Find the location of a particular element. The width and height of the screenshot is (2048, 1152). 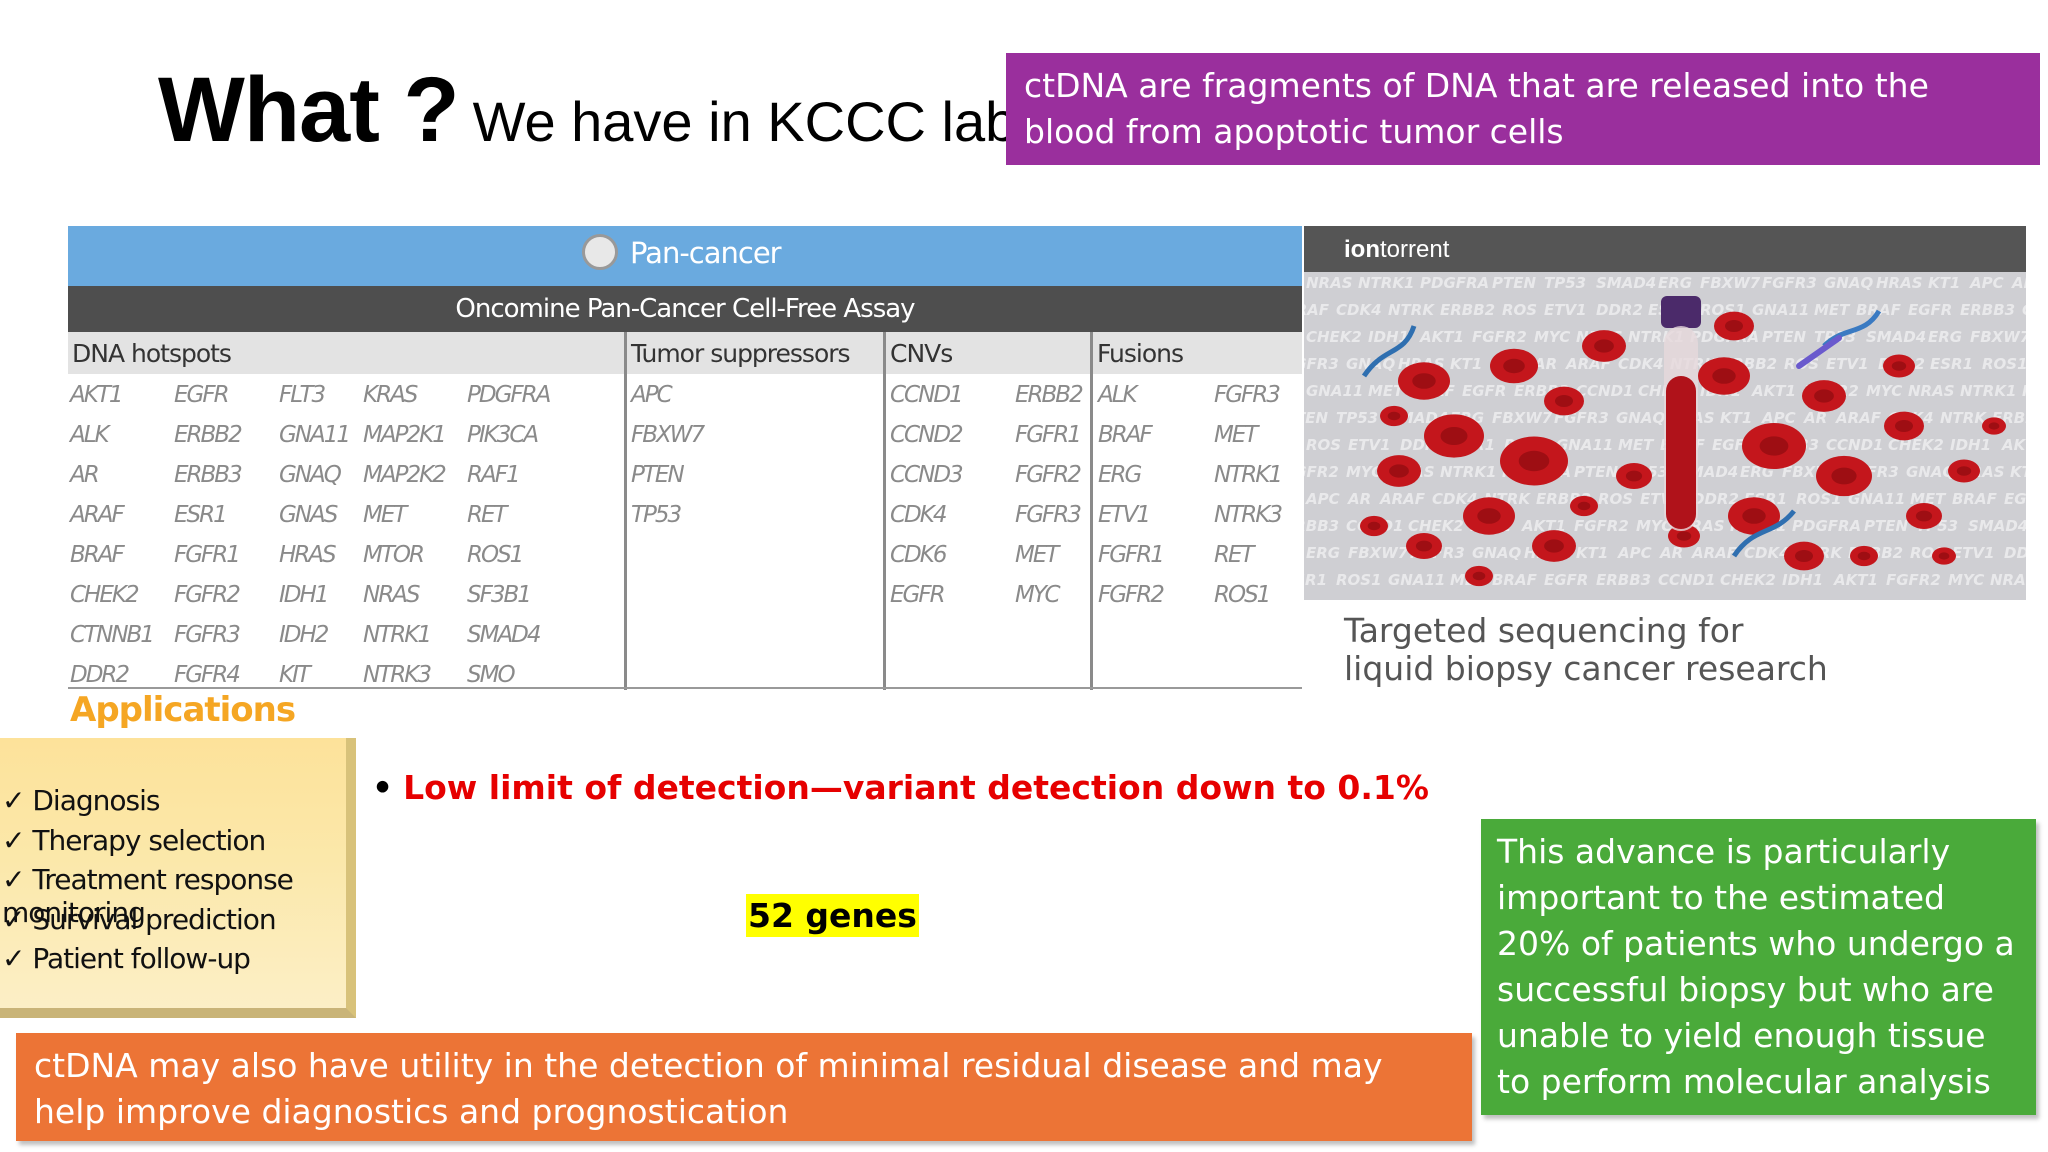

gene-name: APC is located at coordinates (652, 395).